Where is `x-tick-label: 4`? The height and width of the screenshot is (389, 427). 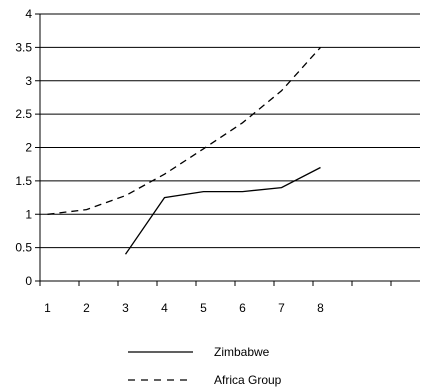 x-tick-label: 4 is located at coordinates (164, 308).